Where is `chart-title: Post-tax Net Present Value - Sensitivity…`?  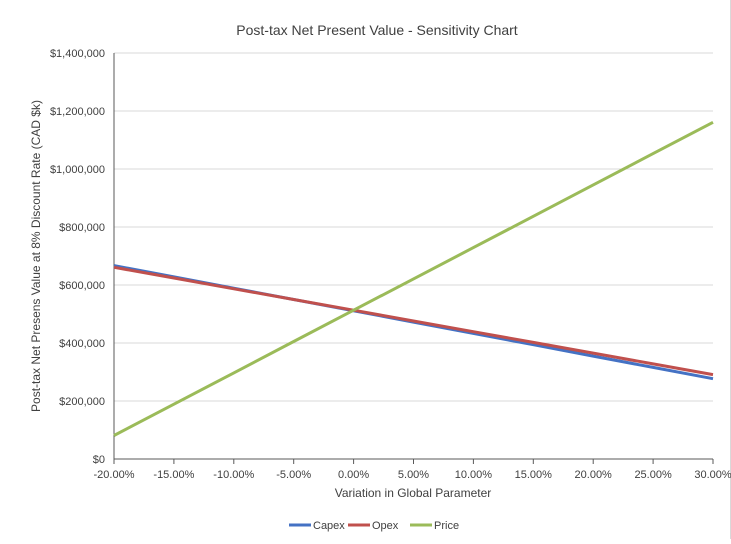 chart-title: Post-tax Net Present Value - Sensitivity… is located at coordinates (377, 30).